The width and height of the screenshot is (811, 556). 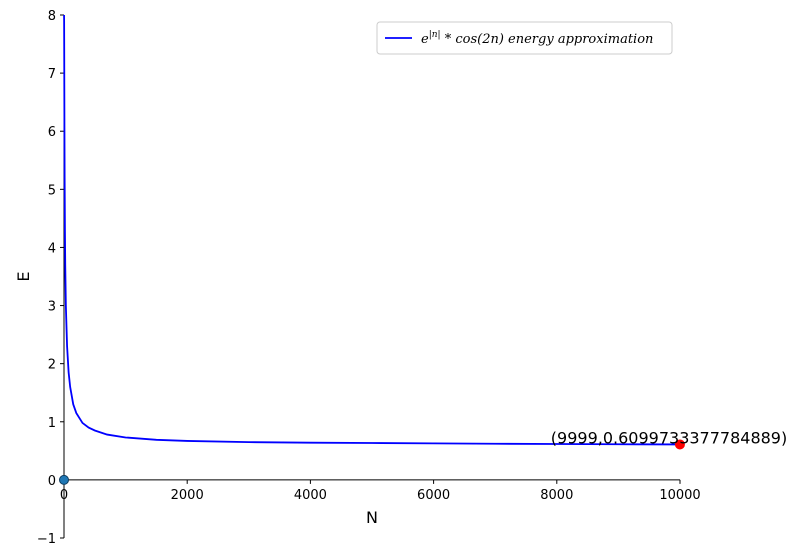 What do you see at coordinates (669, 437) in the screenshot?
I see `annotation-label: (9999,0.6099733377784889)` at bounding box center [669, 437].